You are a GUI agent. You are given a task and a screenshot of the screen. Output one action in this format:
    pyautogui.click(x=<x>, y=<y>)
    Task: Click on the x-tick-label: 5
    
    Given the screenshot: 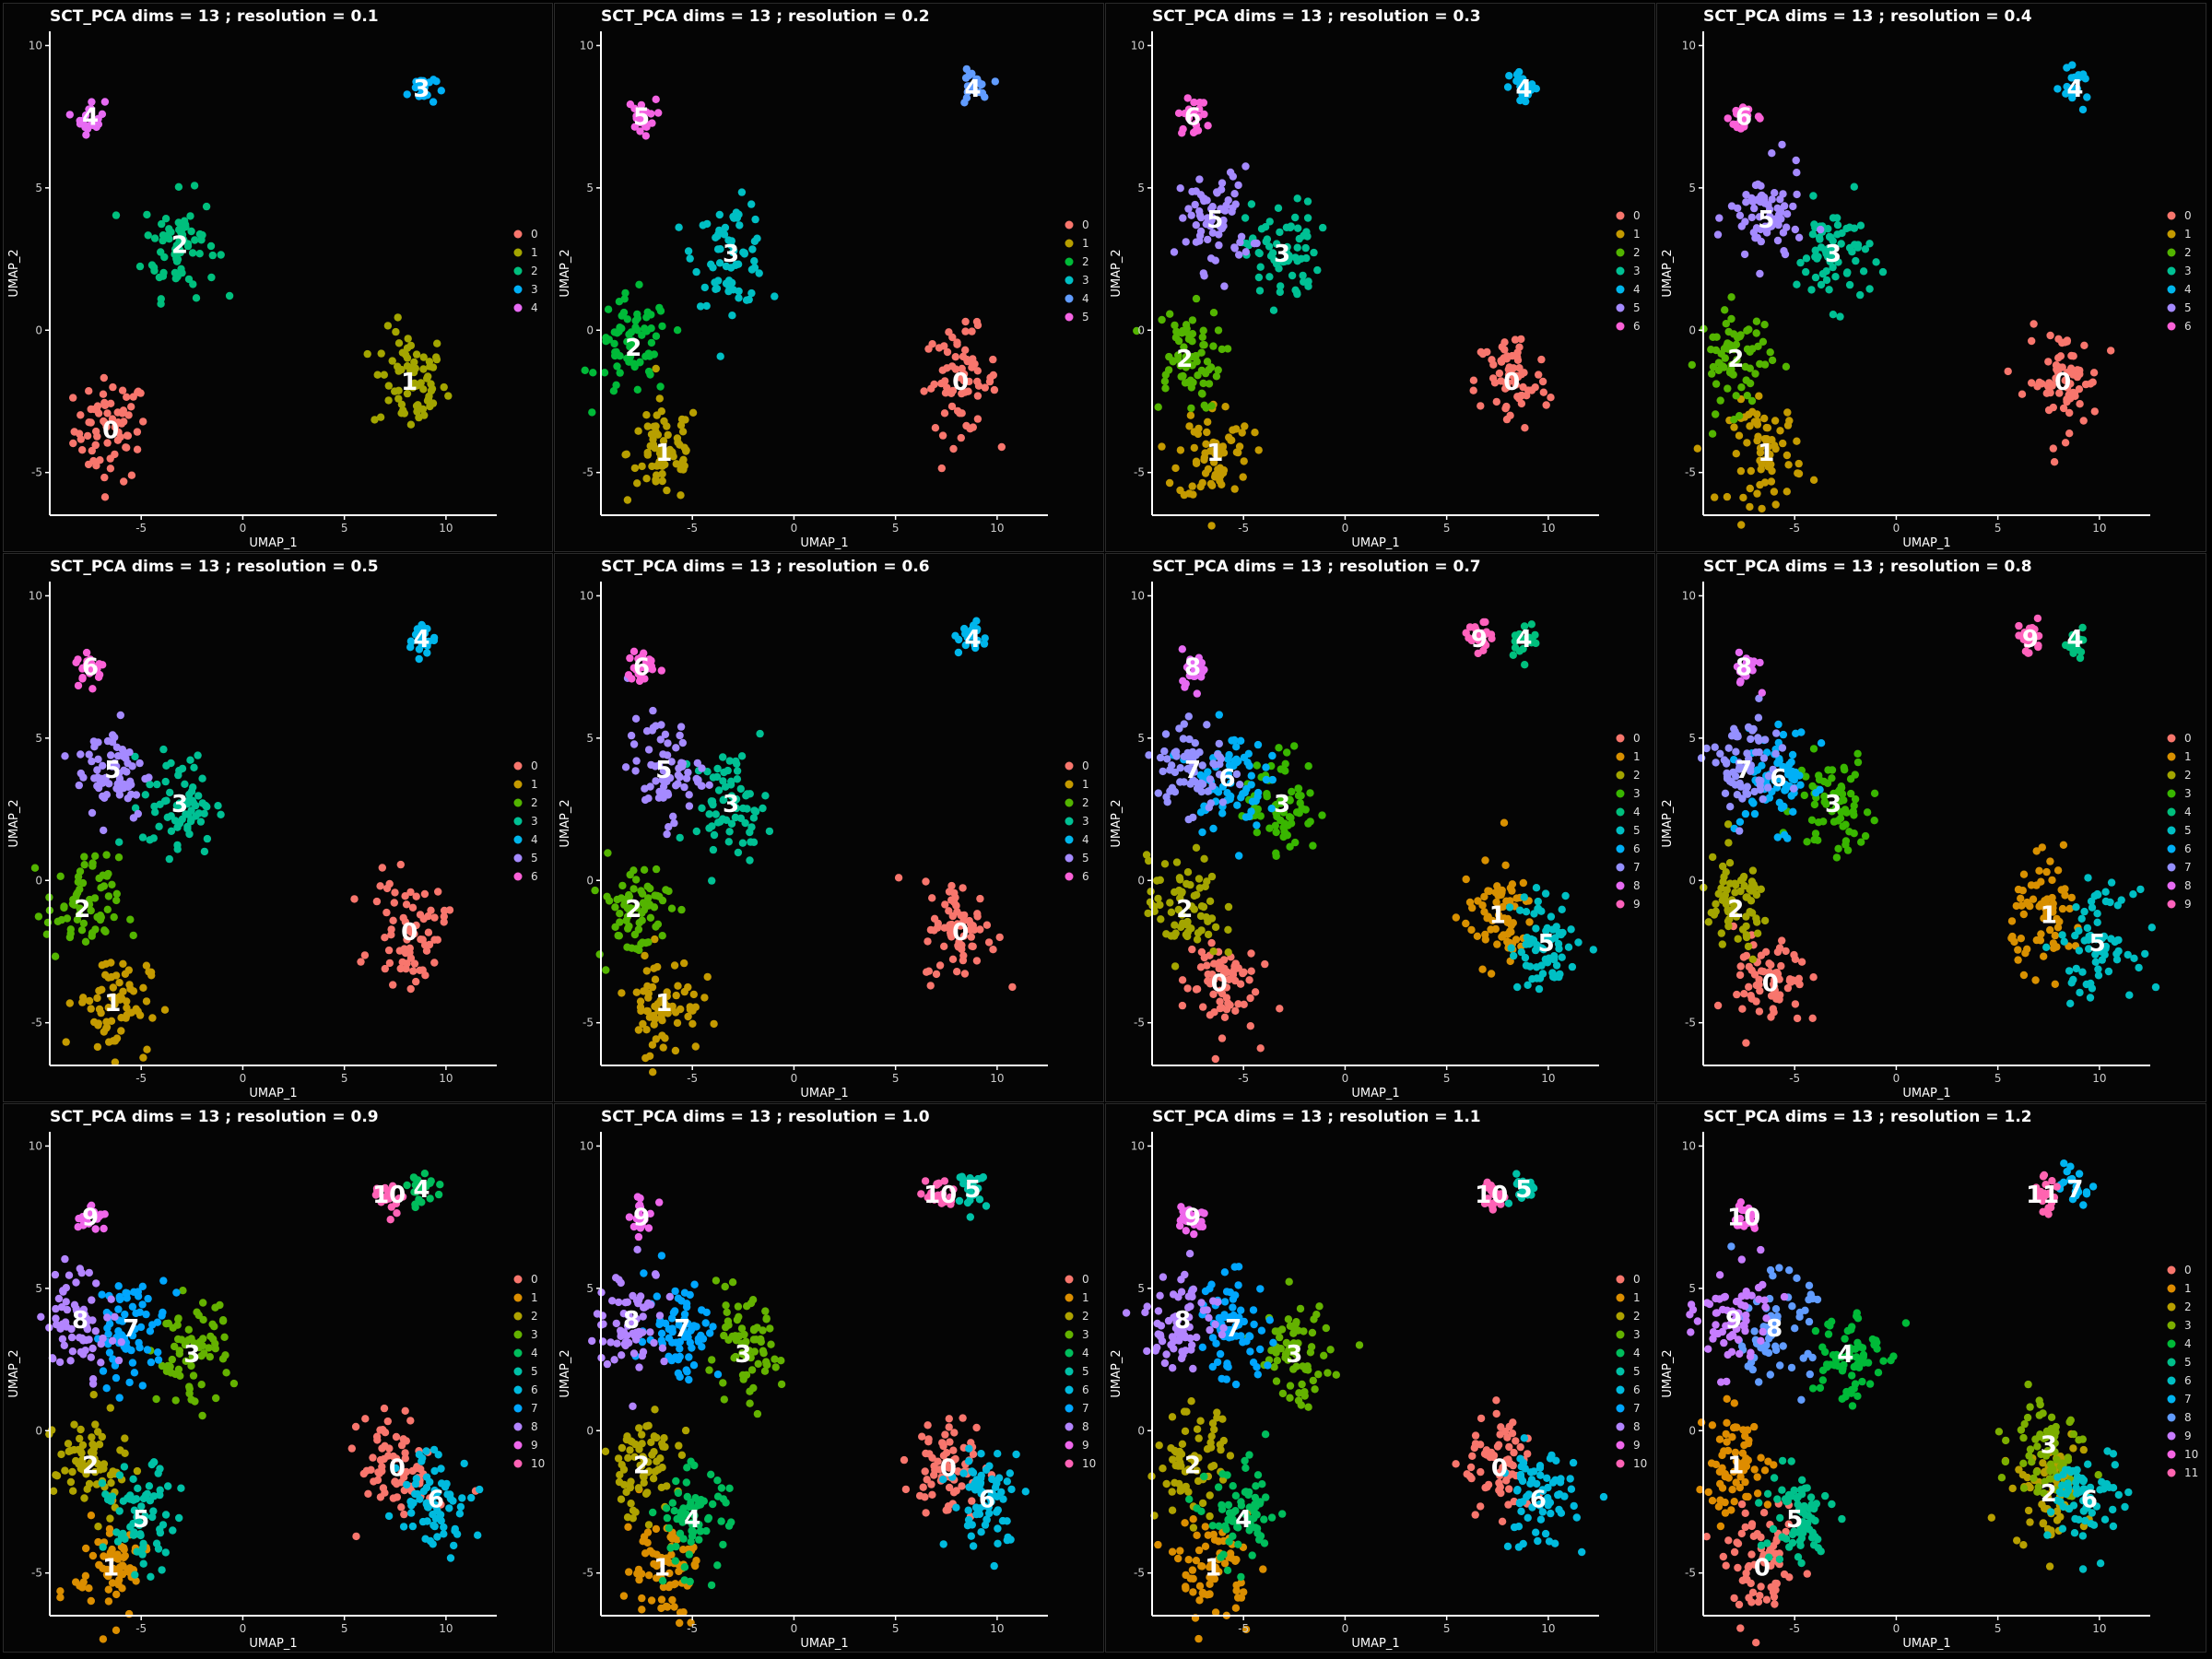 What is the action you would take?
    pyautogui.click(x=344, y=528)
    